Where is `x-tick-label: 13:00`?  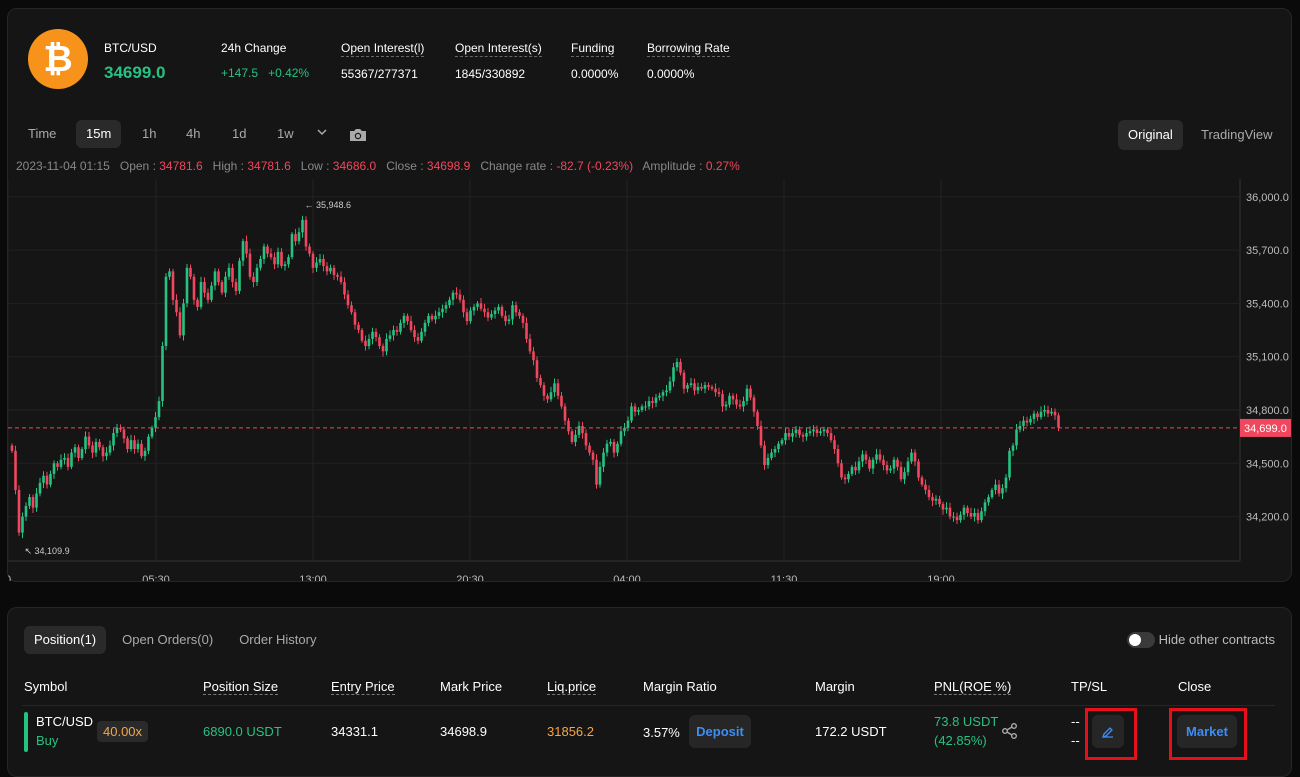
x-tick-label: 13:00 is located at coordinates (313, 577).